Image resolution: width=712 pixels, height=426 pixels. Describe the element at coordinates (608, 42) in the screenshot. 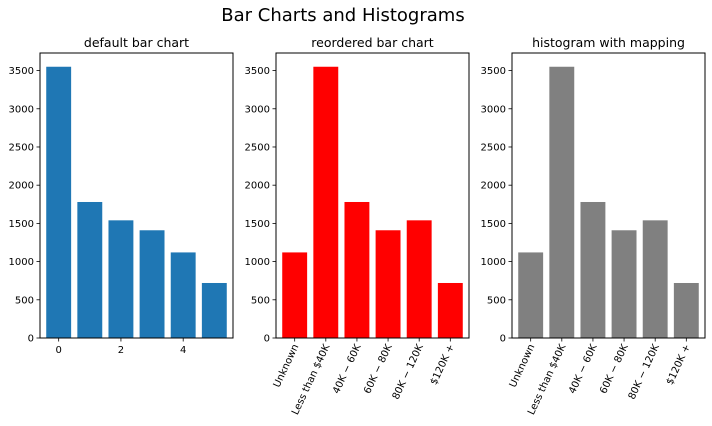

I see `subplot-title: histogram with mapping` at that location.